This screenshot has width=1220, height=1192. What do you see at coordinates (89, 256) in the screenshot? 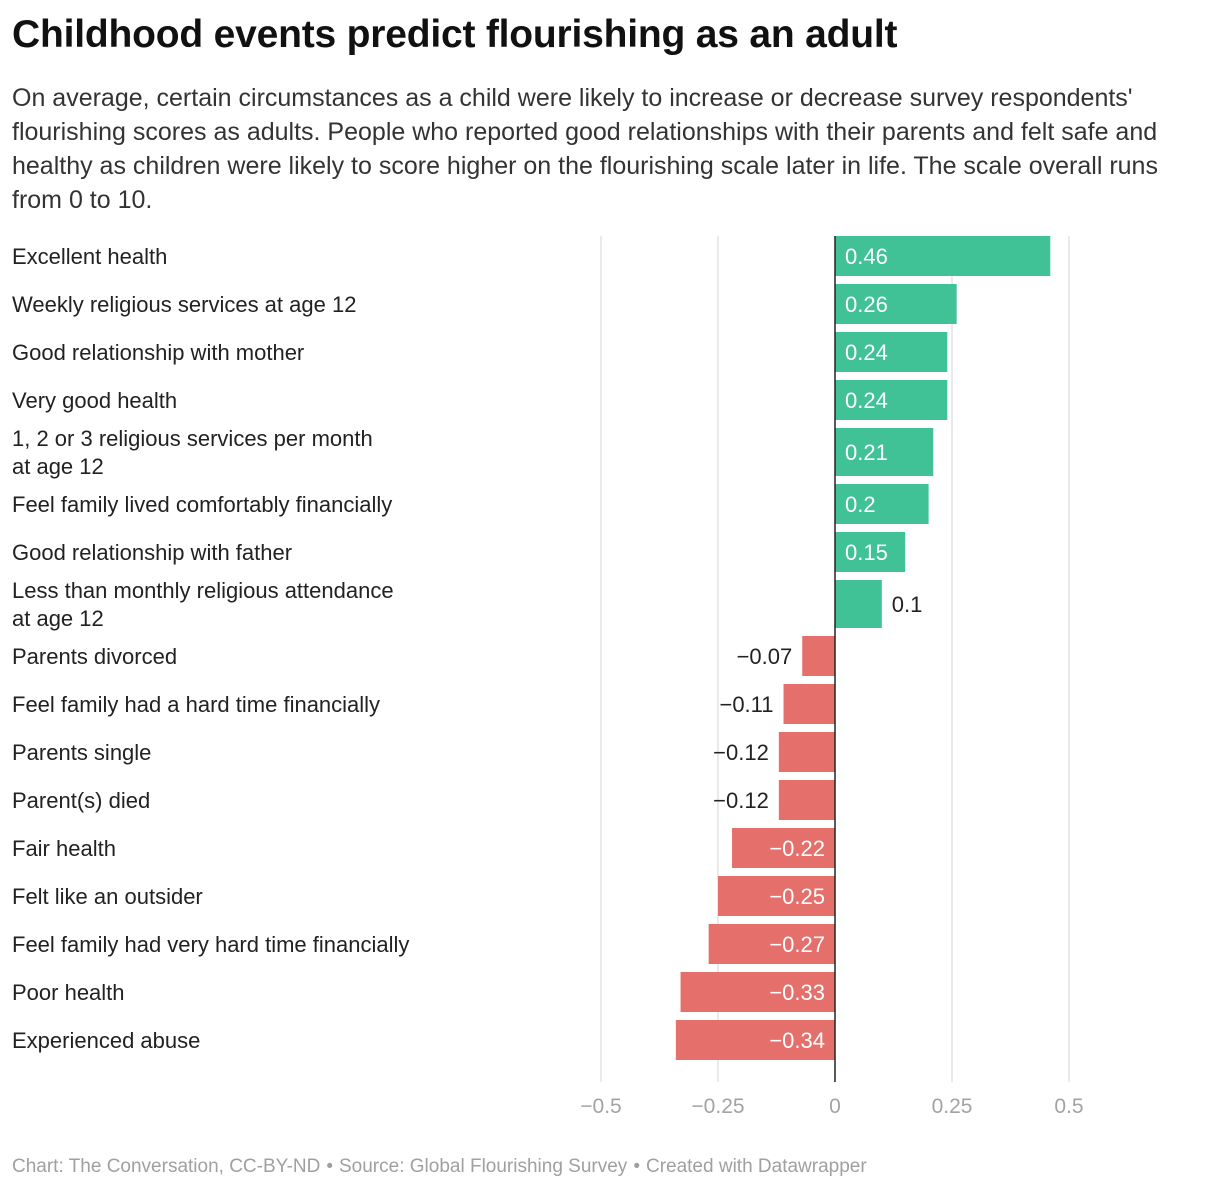
I see `row-label: Excellent health` at bounding box center [89, 256].